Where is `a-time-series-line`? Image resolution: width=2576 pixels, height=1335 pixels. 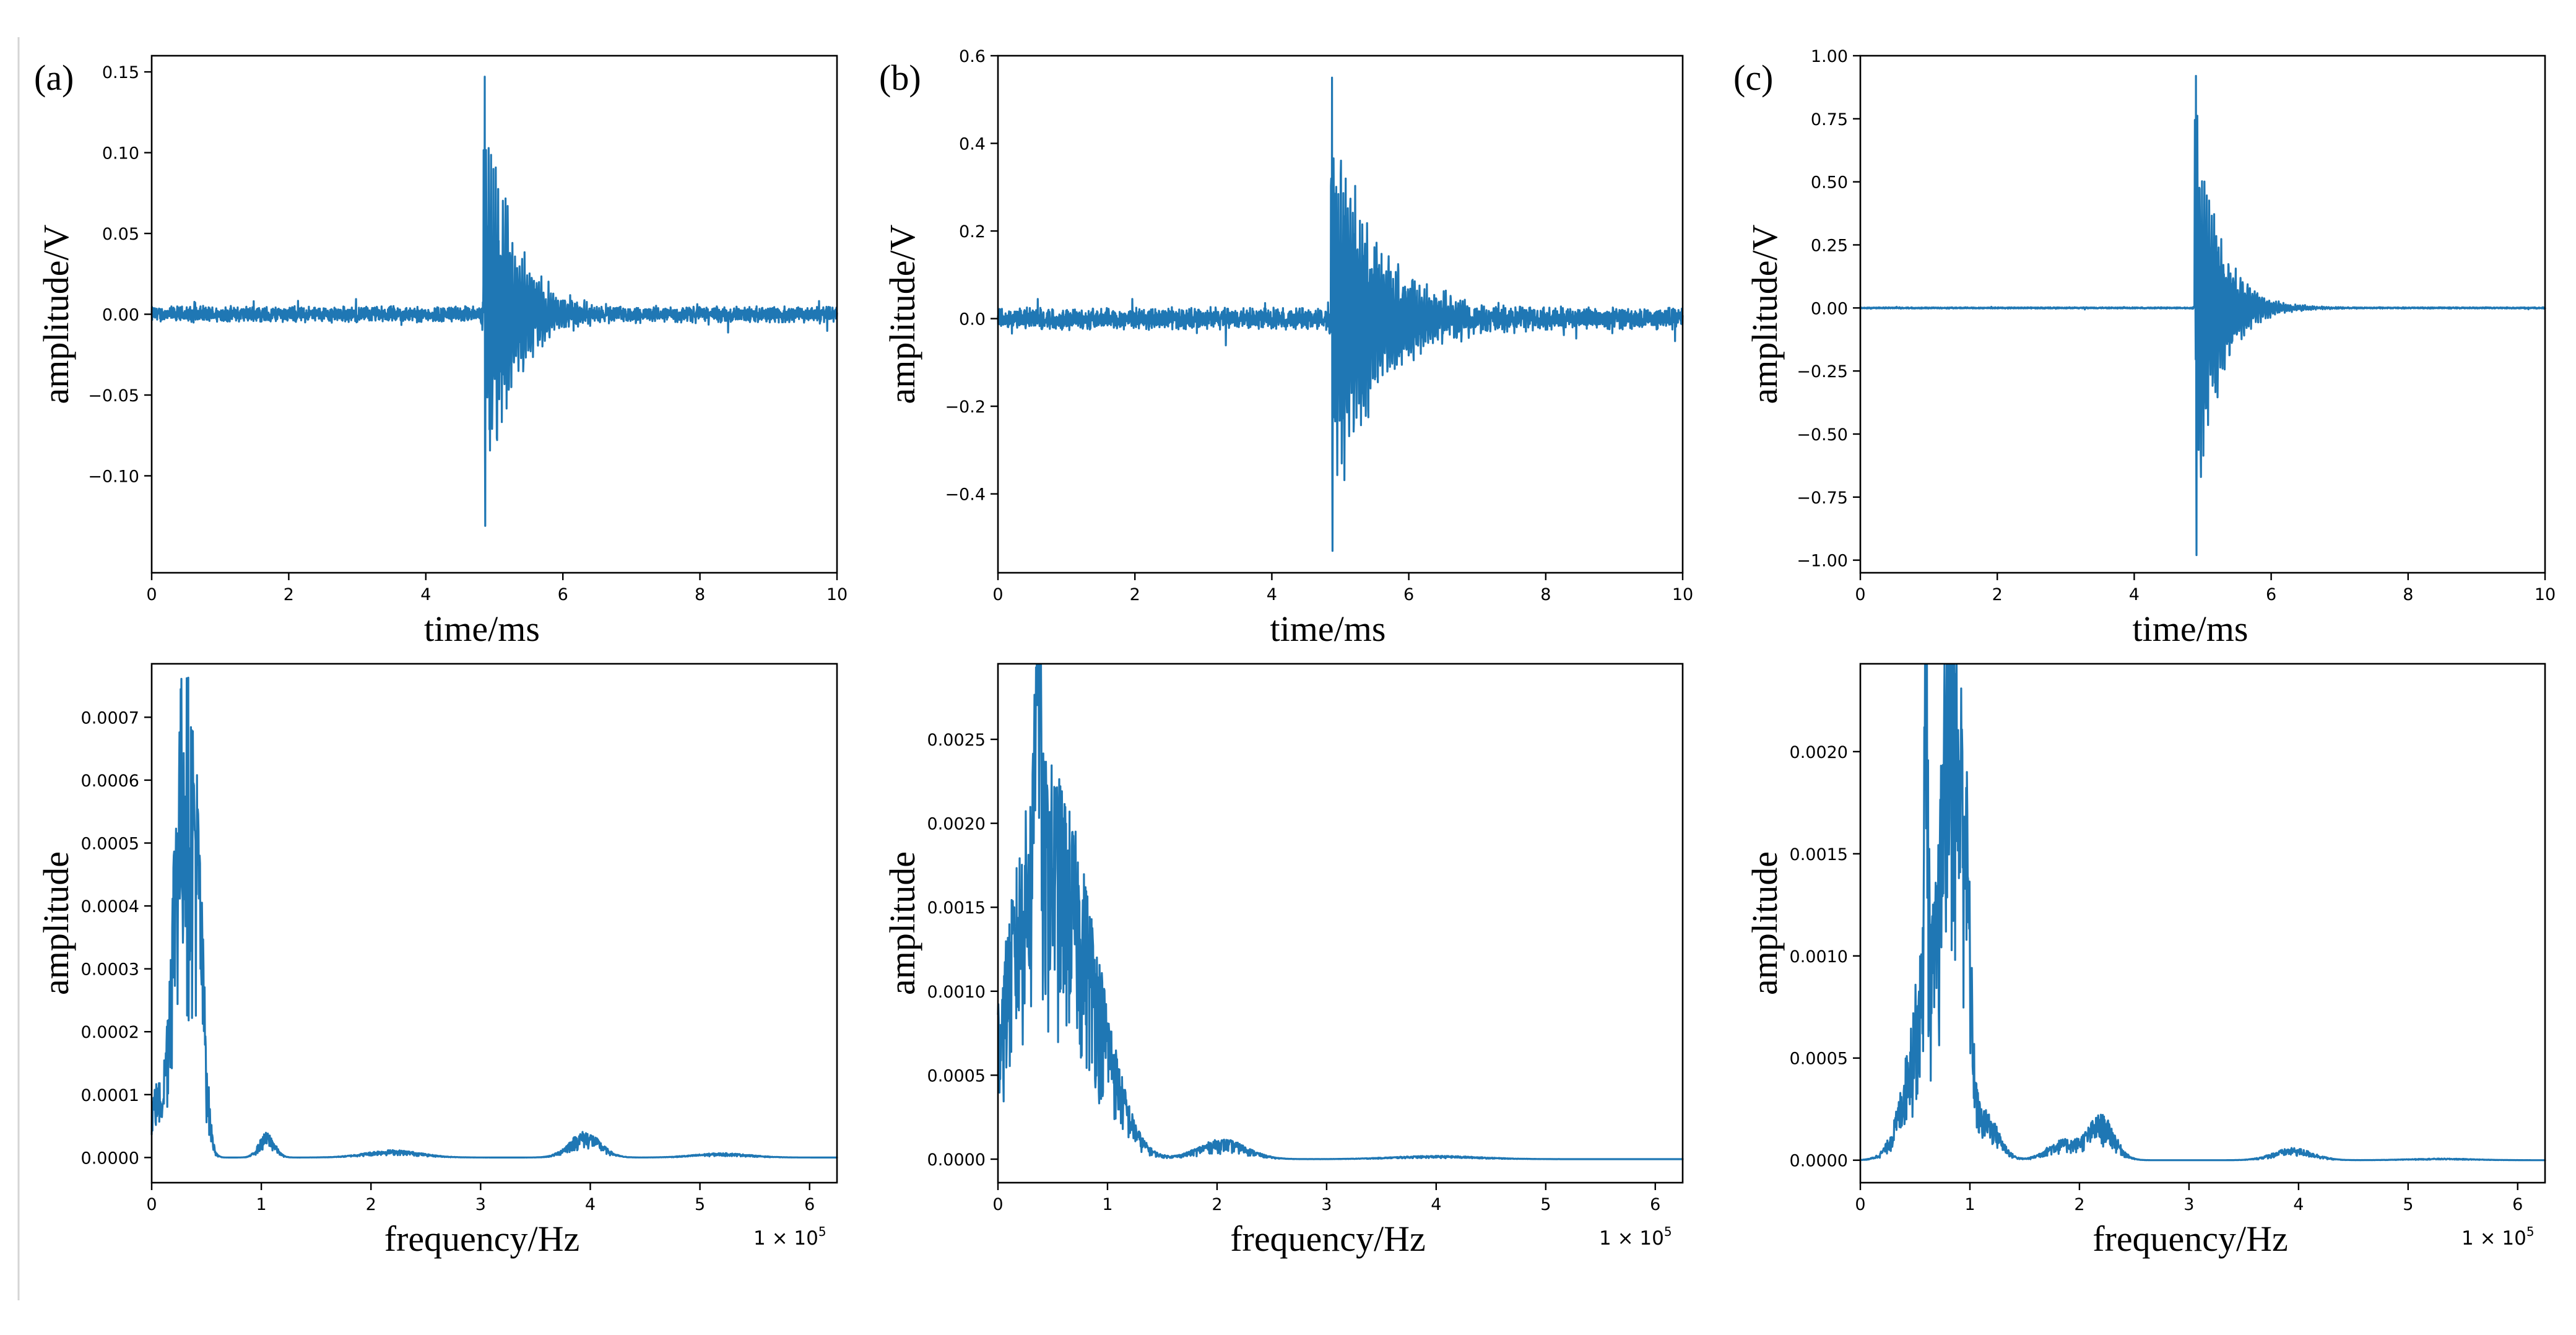
a-time-series-line is located at coordinates (494, 301).